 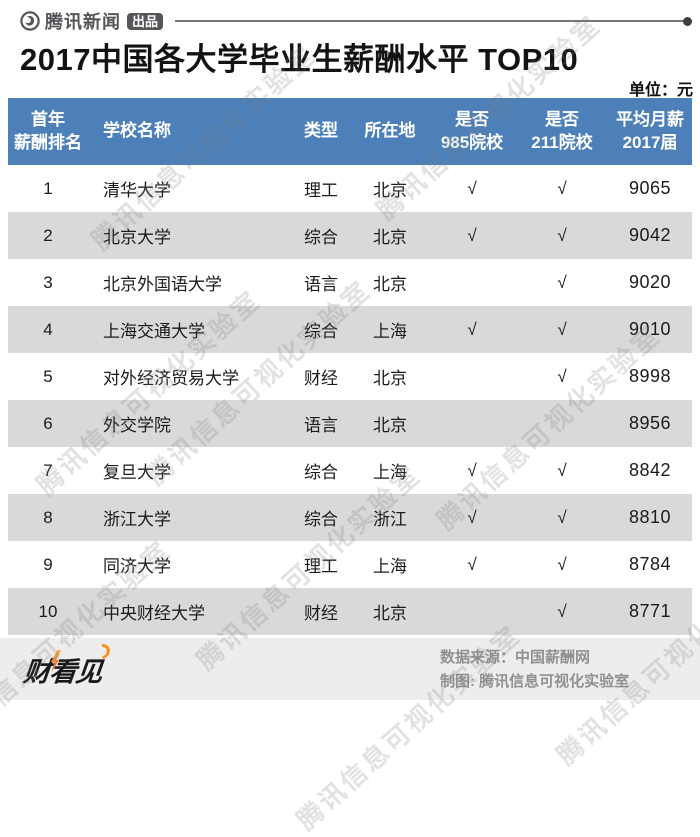 I want to click on divider-line, so click(x=433, y=21).